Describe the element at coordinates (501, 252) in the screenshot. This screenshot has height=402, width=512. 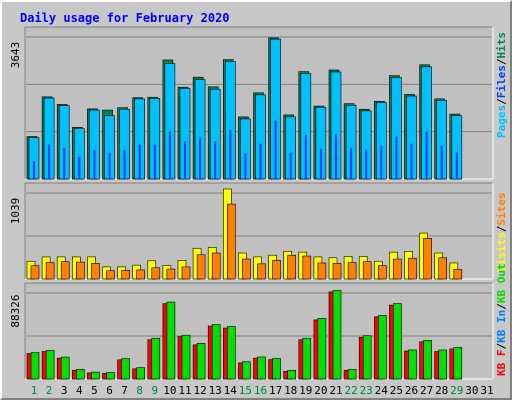
I see `legend-entry: Visits` at that location.